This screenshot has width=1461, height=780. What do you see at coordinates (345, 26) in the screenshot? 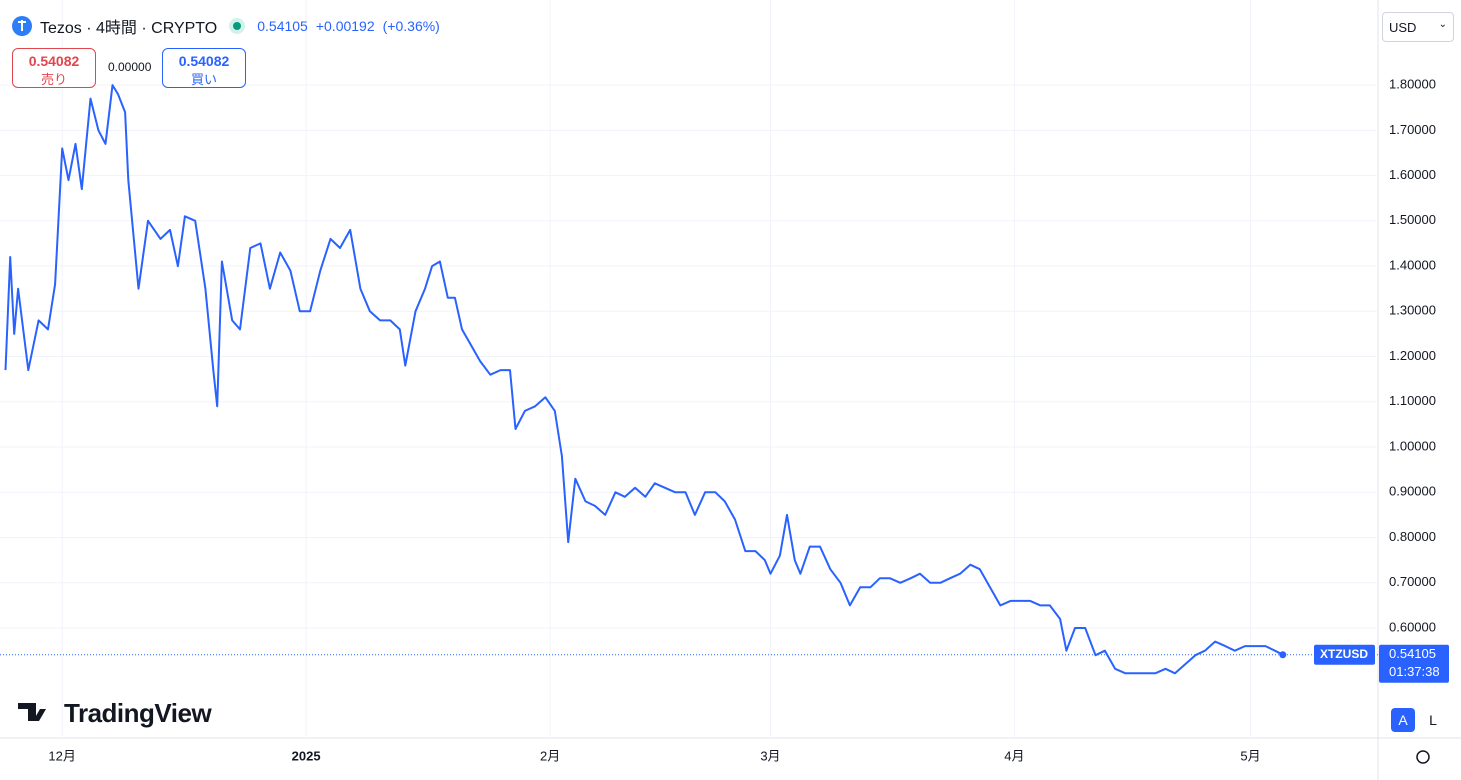
I see `header-change: +0.00192` at bounding box center [345, 26].